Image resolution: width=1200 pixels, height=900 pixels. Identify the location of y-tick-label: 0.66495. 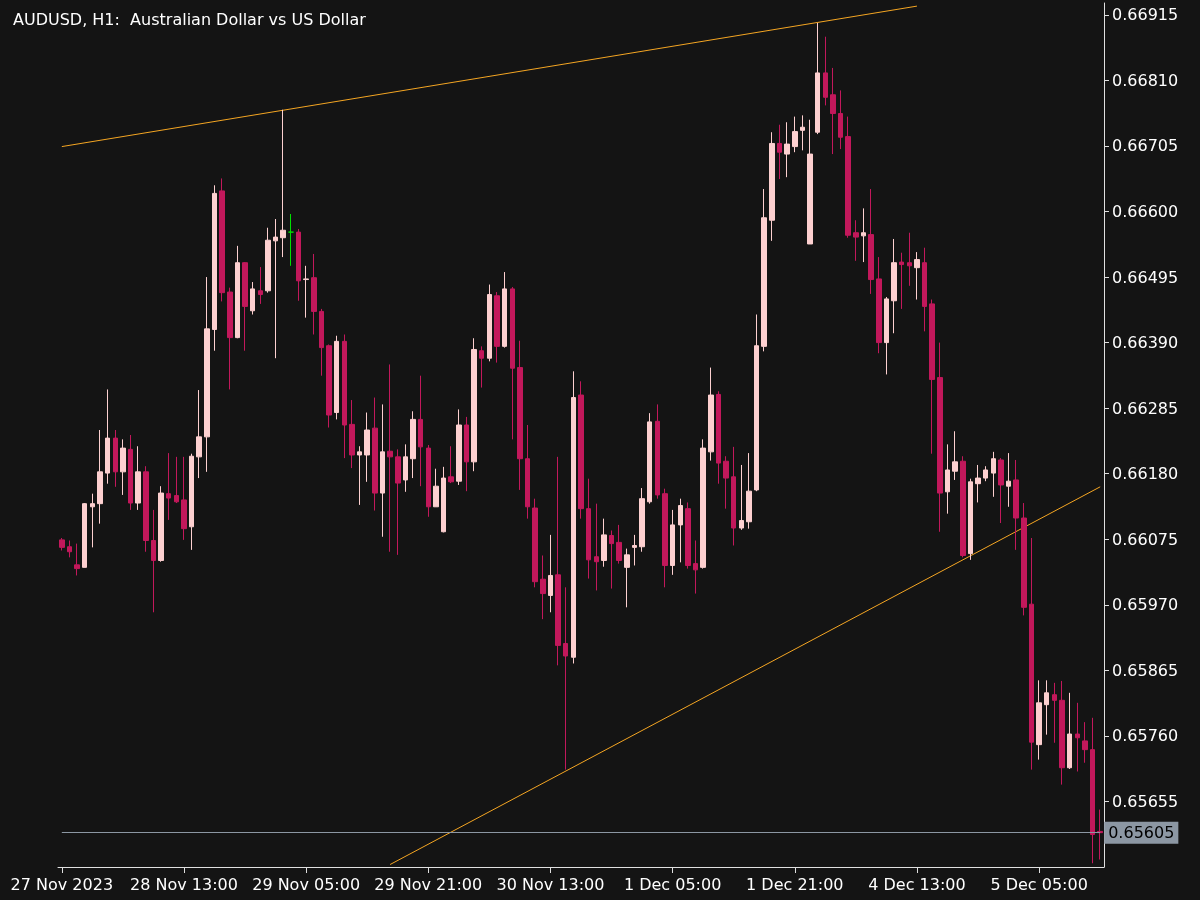
(1145, 277).